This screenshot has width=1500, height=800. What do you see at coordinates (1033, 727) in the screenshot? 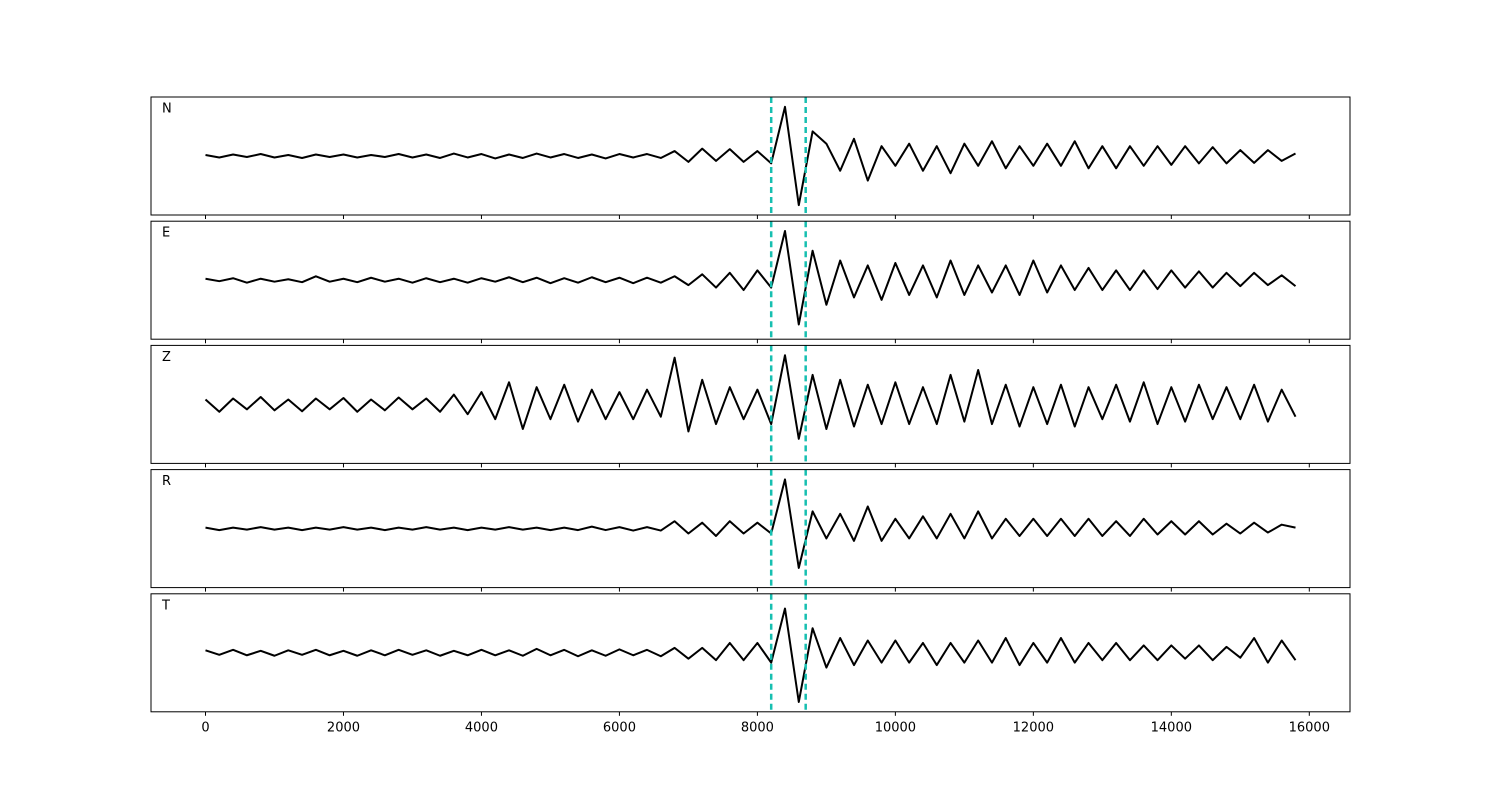
I see `x-tick-label: 12000` at bounding box center [1033, 727].